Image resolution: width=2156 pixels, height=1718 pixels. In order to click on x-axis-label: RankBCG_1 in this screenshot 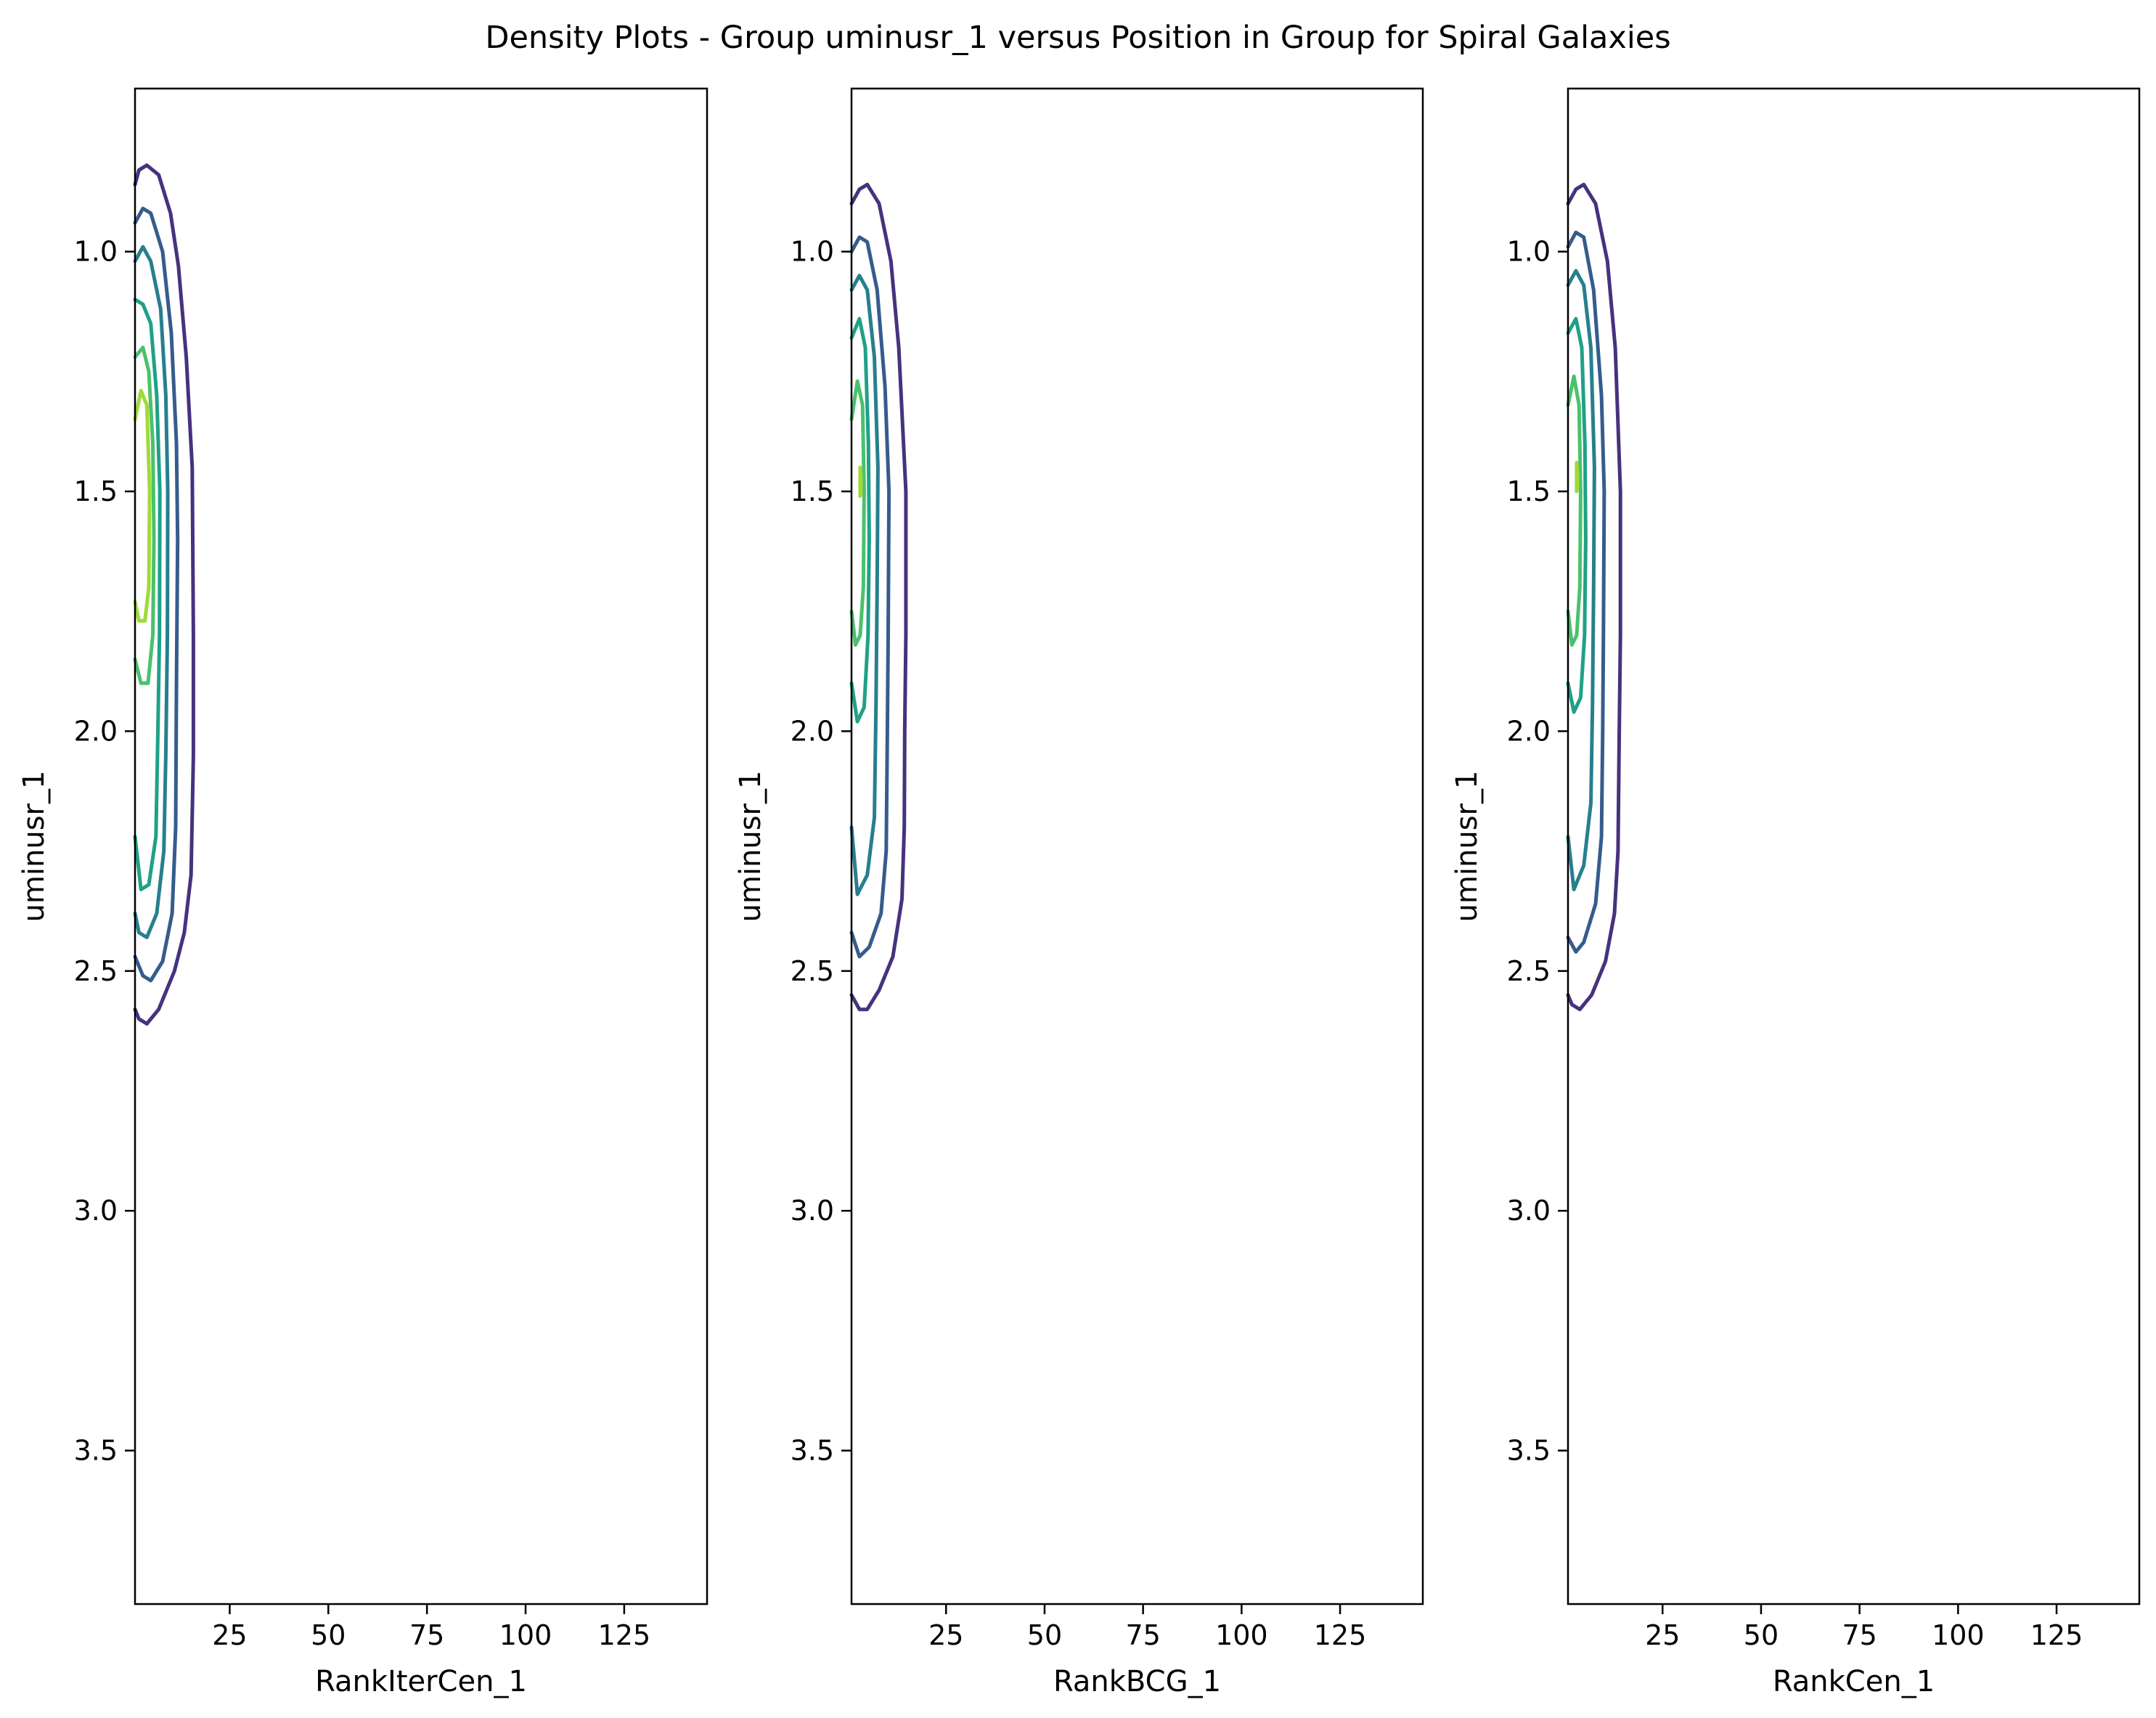, I will do `click(1137, 1682)`.